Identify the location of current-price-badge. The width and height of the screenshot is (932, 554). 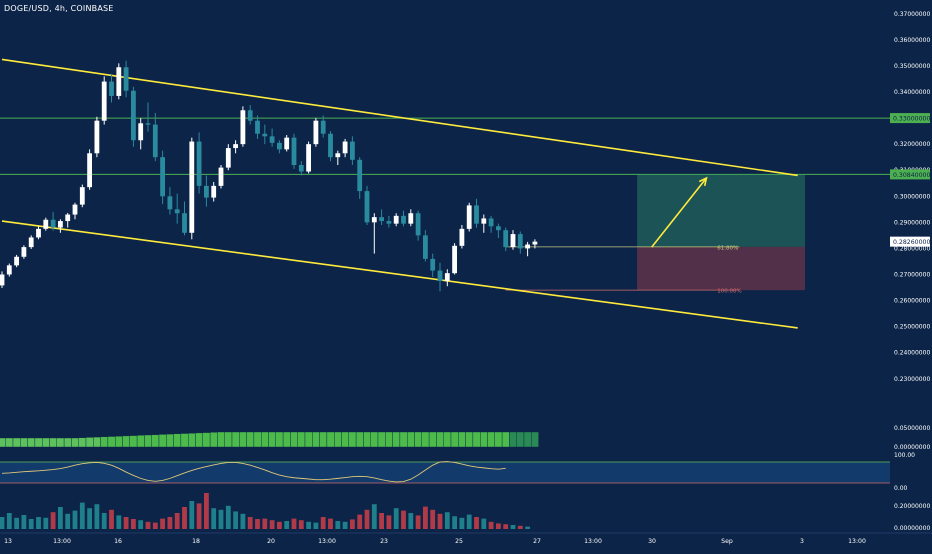
(910, 241).